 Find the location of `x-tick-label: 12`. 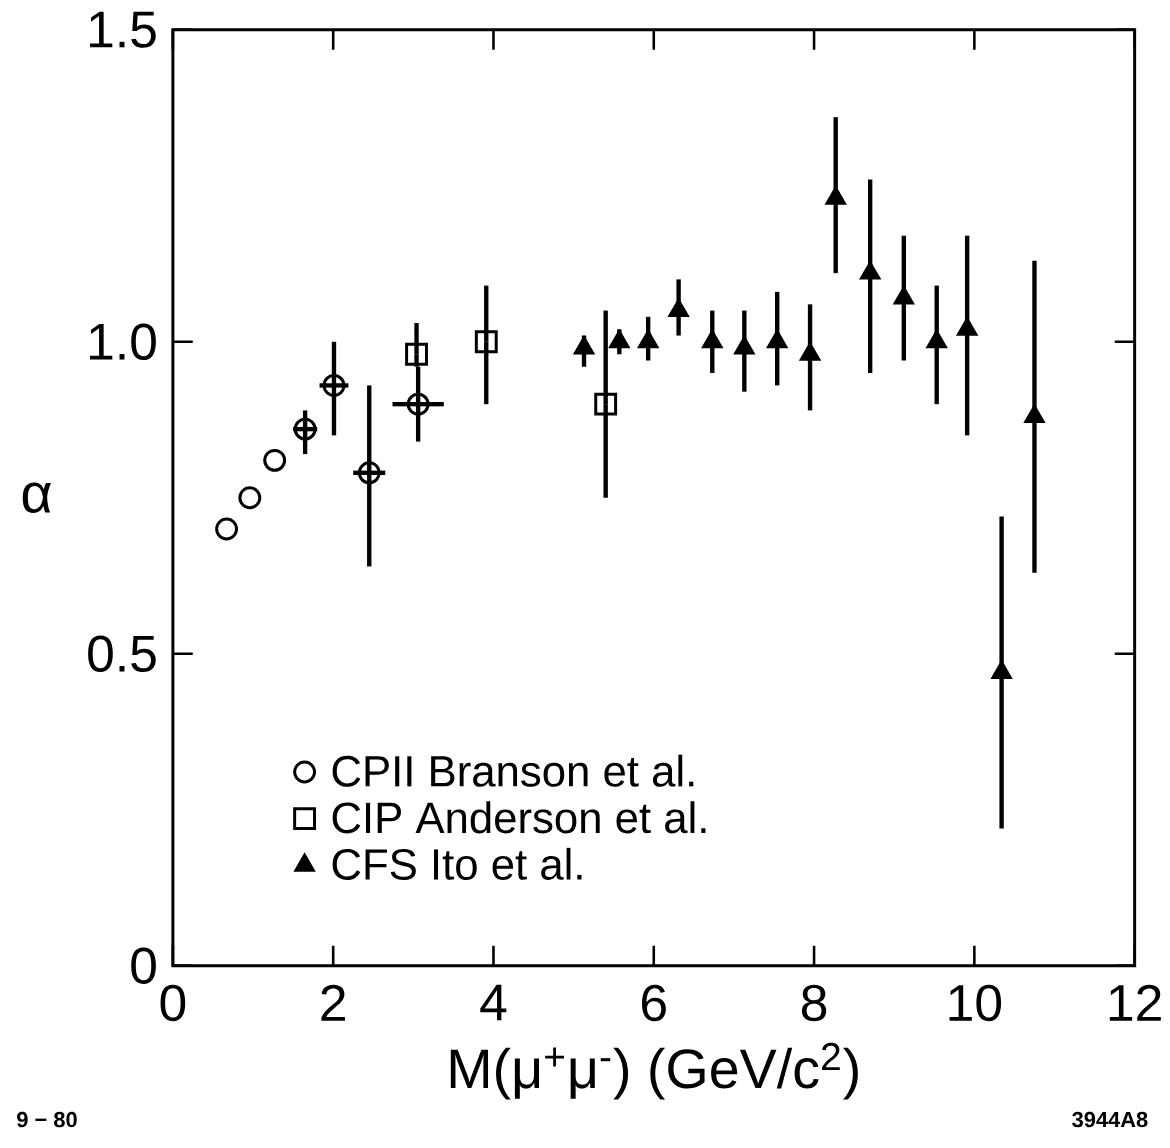

x-tick-label: 12 is located at coordinates (1135, 1002).